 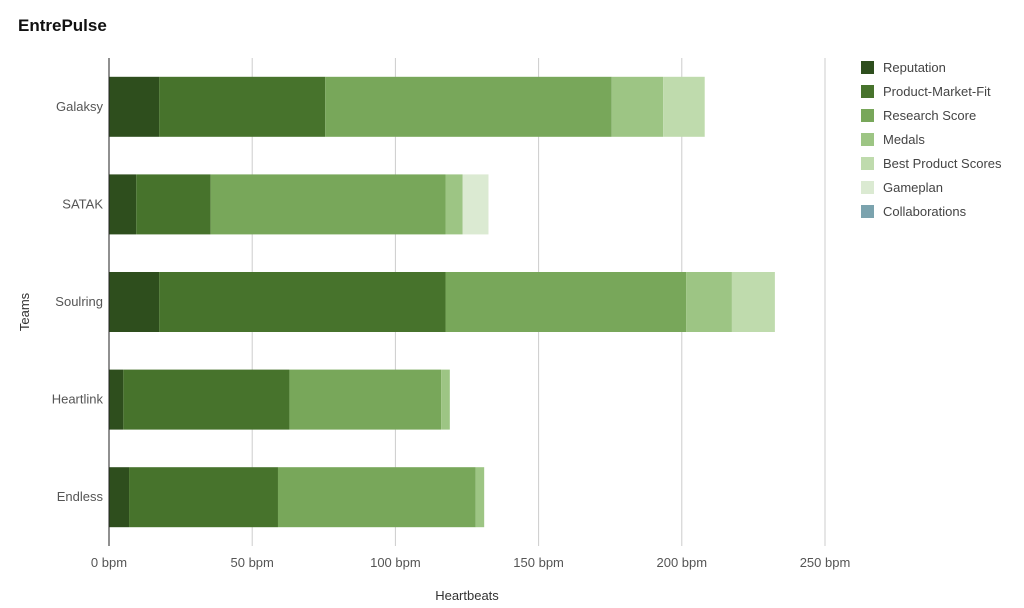 What do you see at coordinates (79, 301) in the screenshot?
I see `y-category-label: Soulring` at bounding box center [79, 301].